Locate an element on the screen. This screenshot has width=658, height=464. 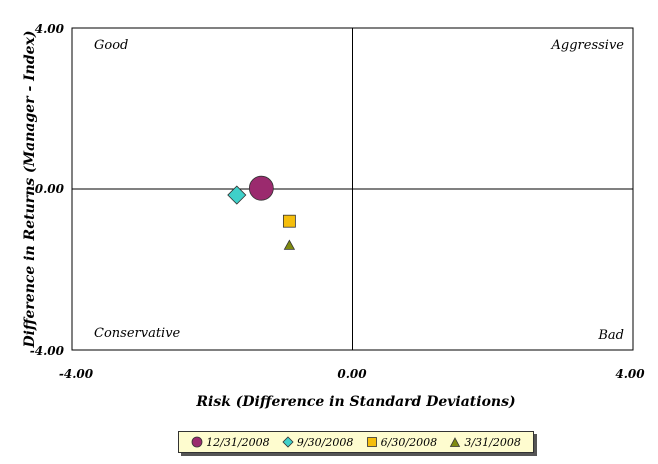
data-point-triangle is located at coordinates (289, 244).